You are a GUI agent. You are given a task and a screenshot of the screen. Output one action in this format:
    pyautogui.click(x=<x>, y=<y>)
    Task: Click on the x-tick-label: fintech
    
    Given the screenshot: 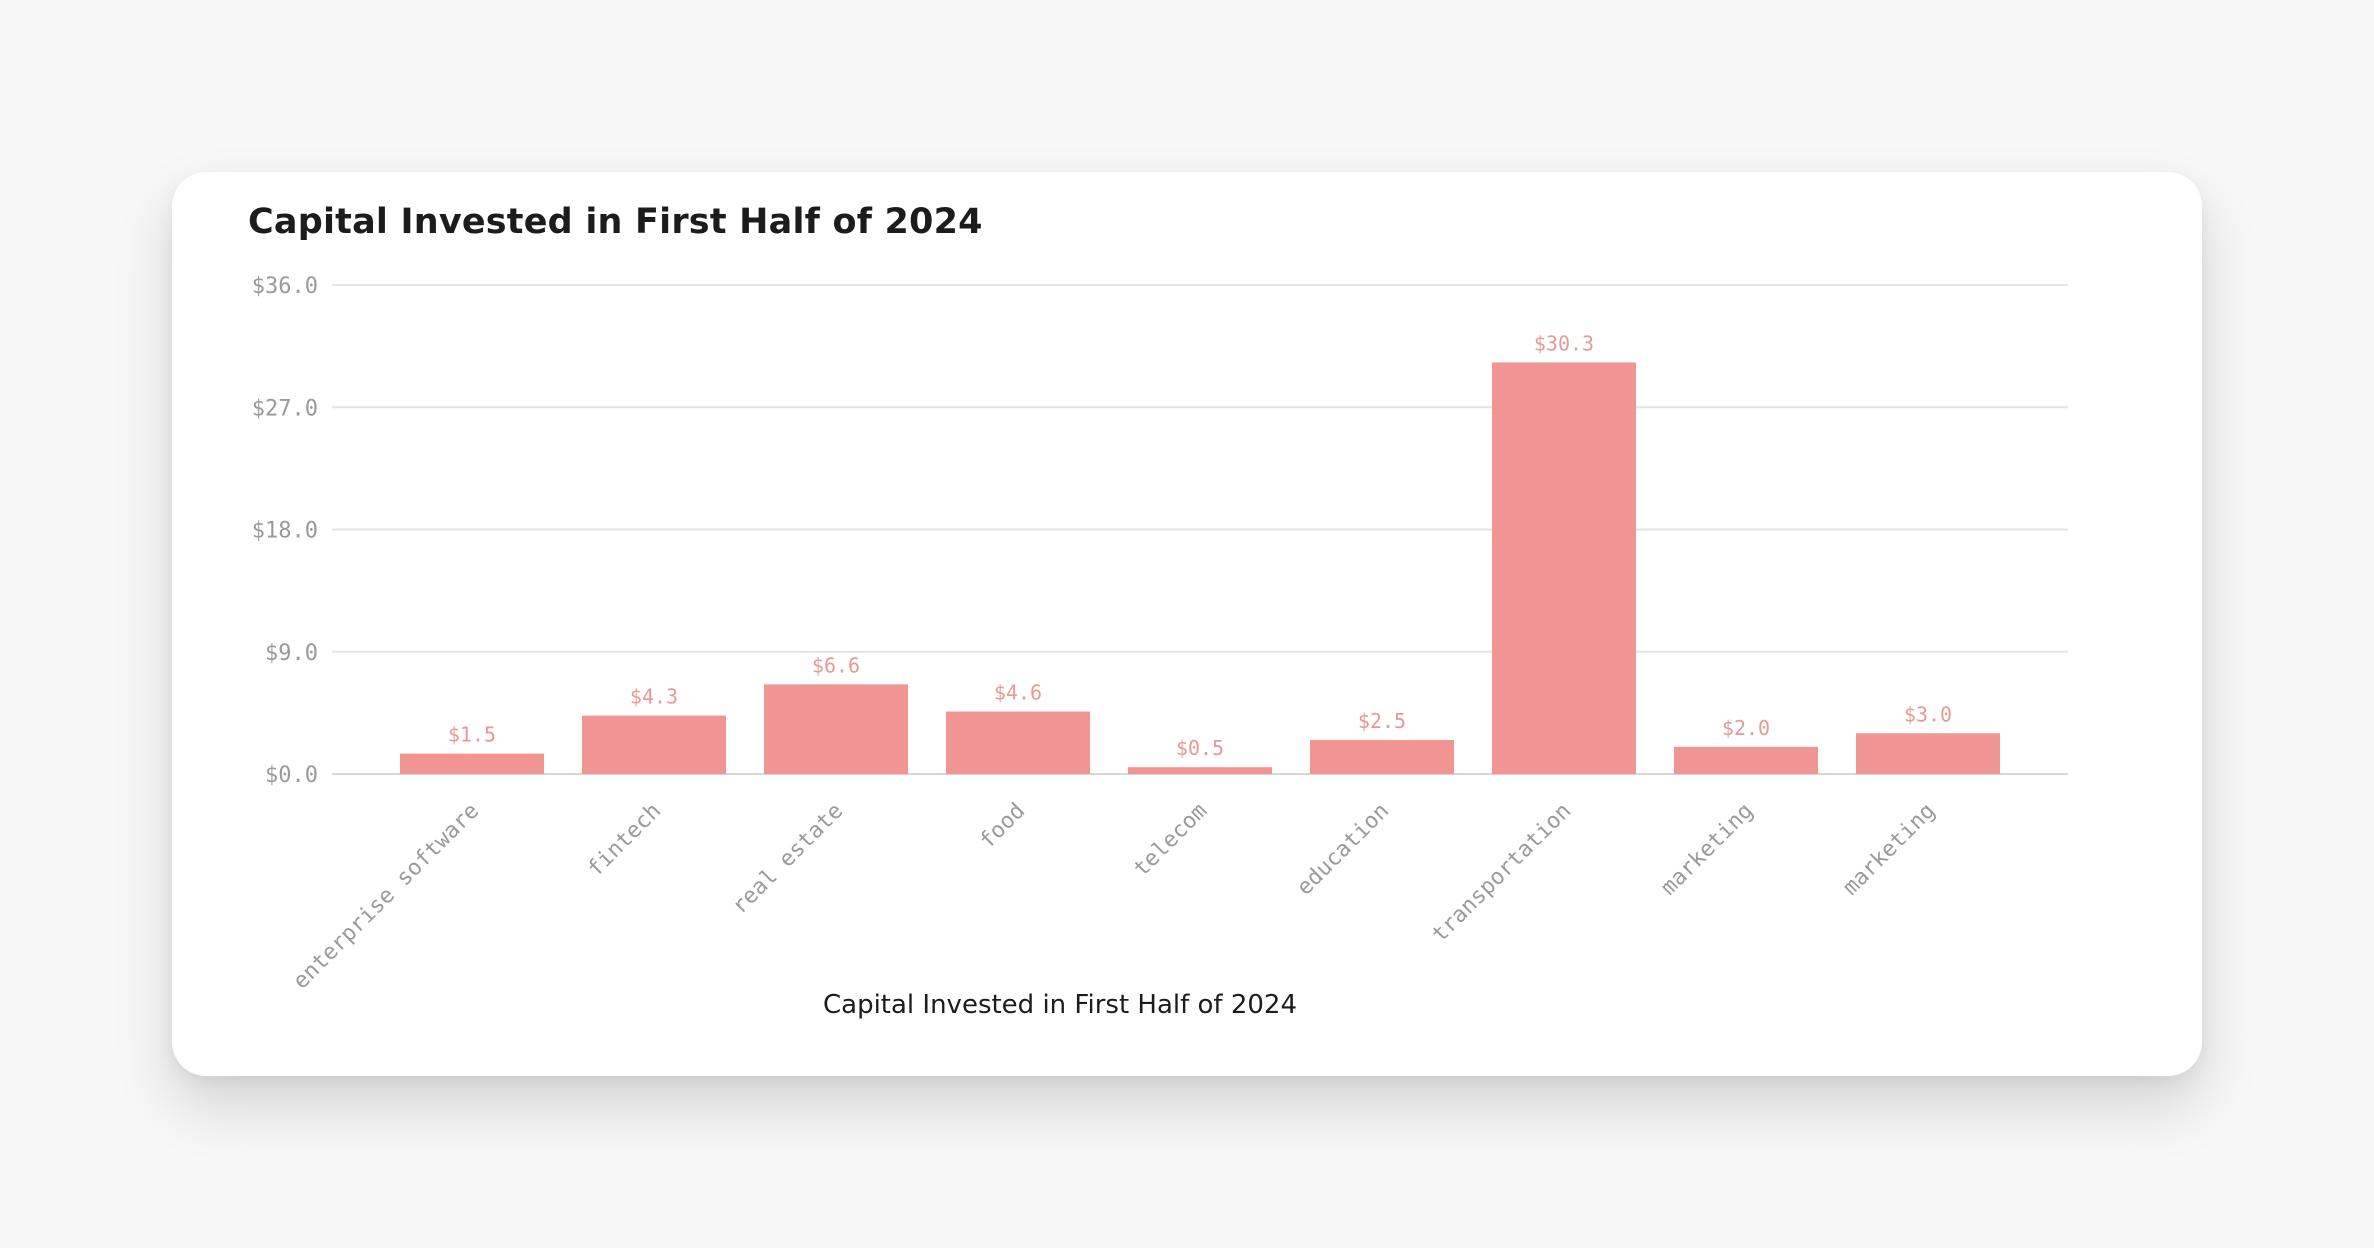 What is the action you would take?
    pyautogui.click(x=624, y=840)
    